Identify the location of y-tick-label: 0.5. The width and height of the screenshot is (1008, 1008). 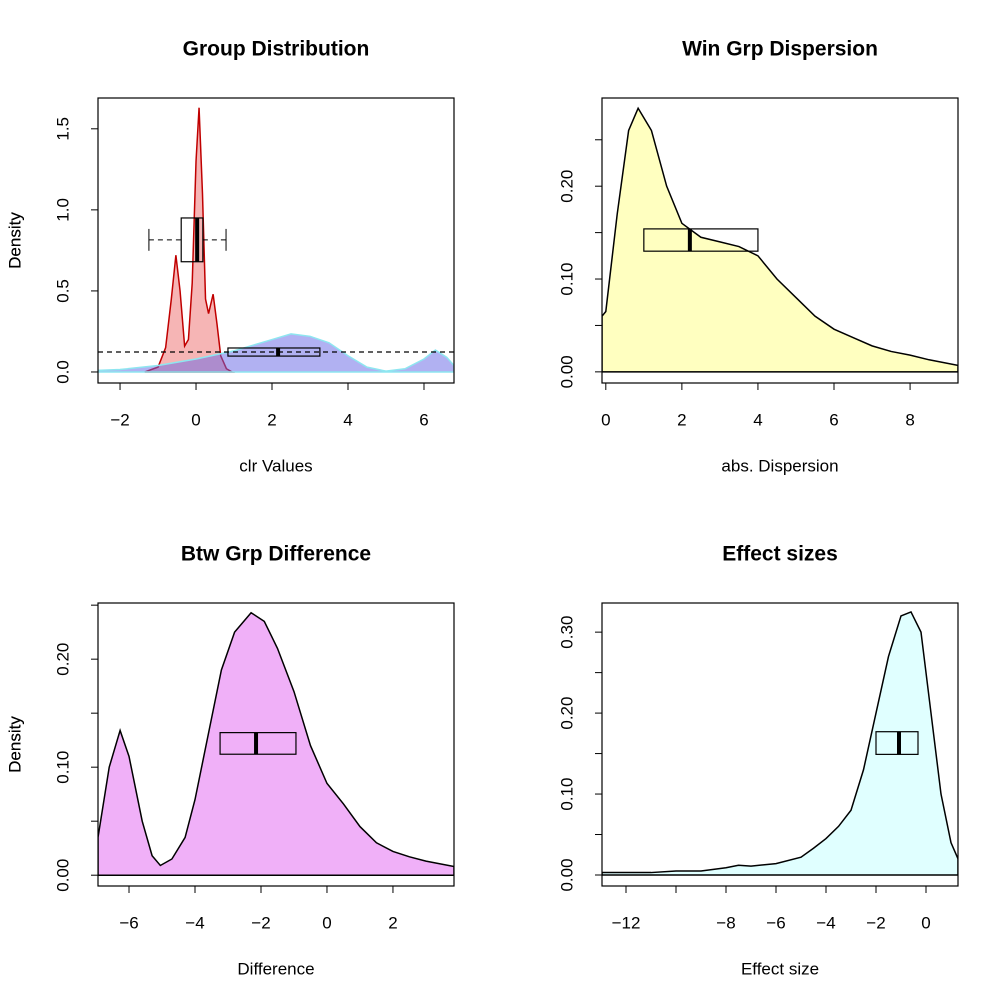
(62, 291).